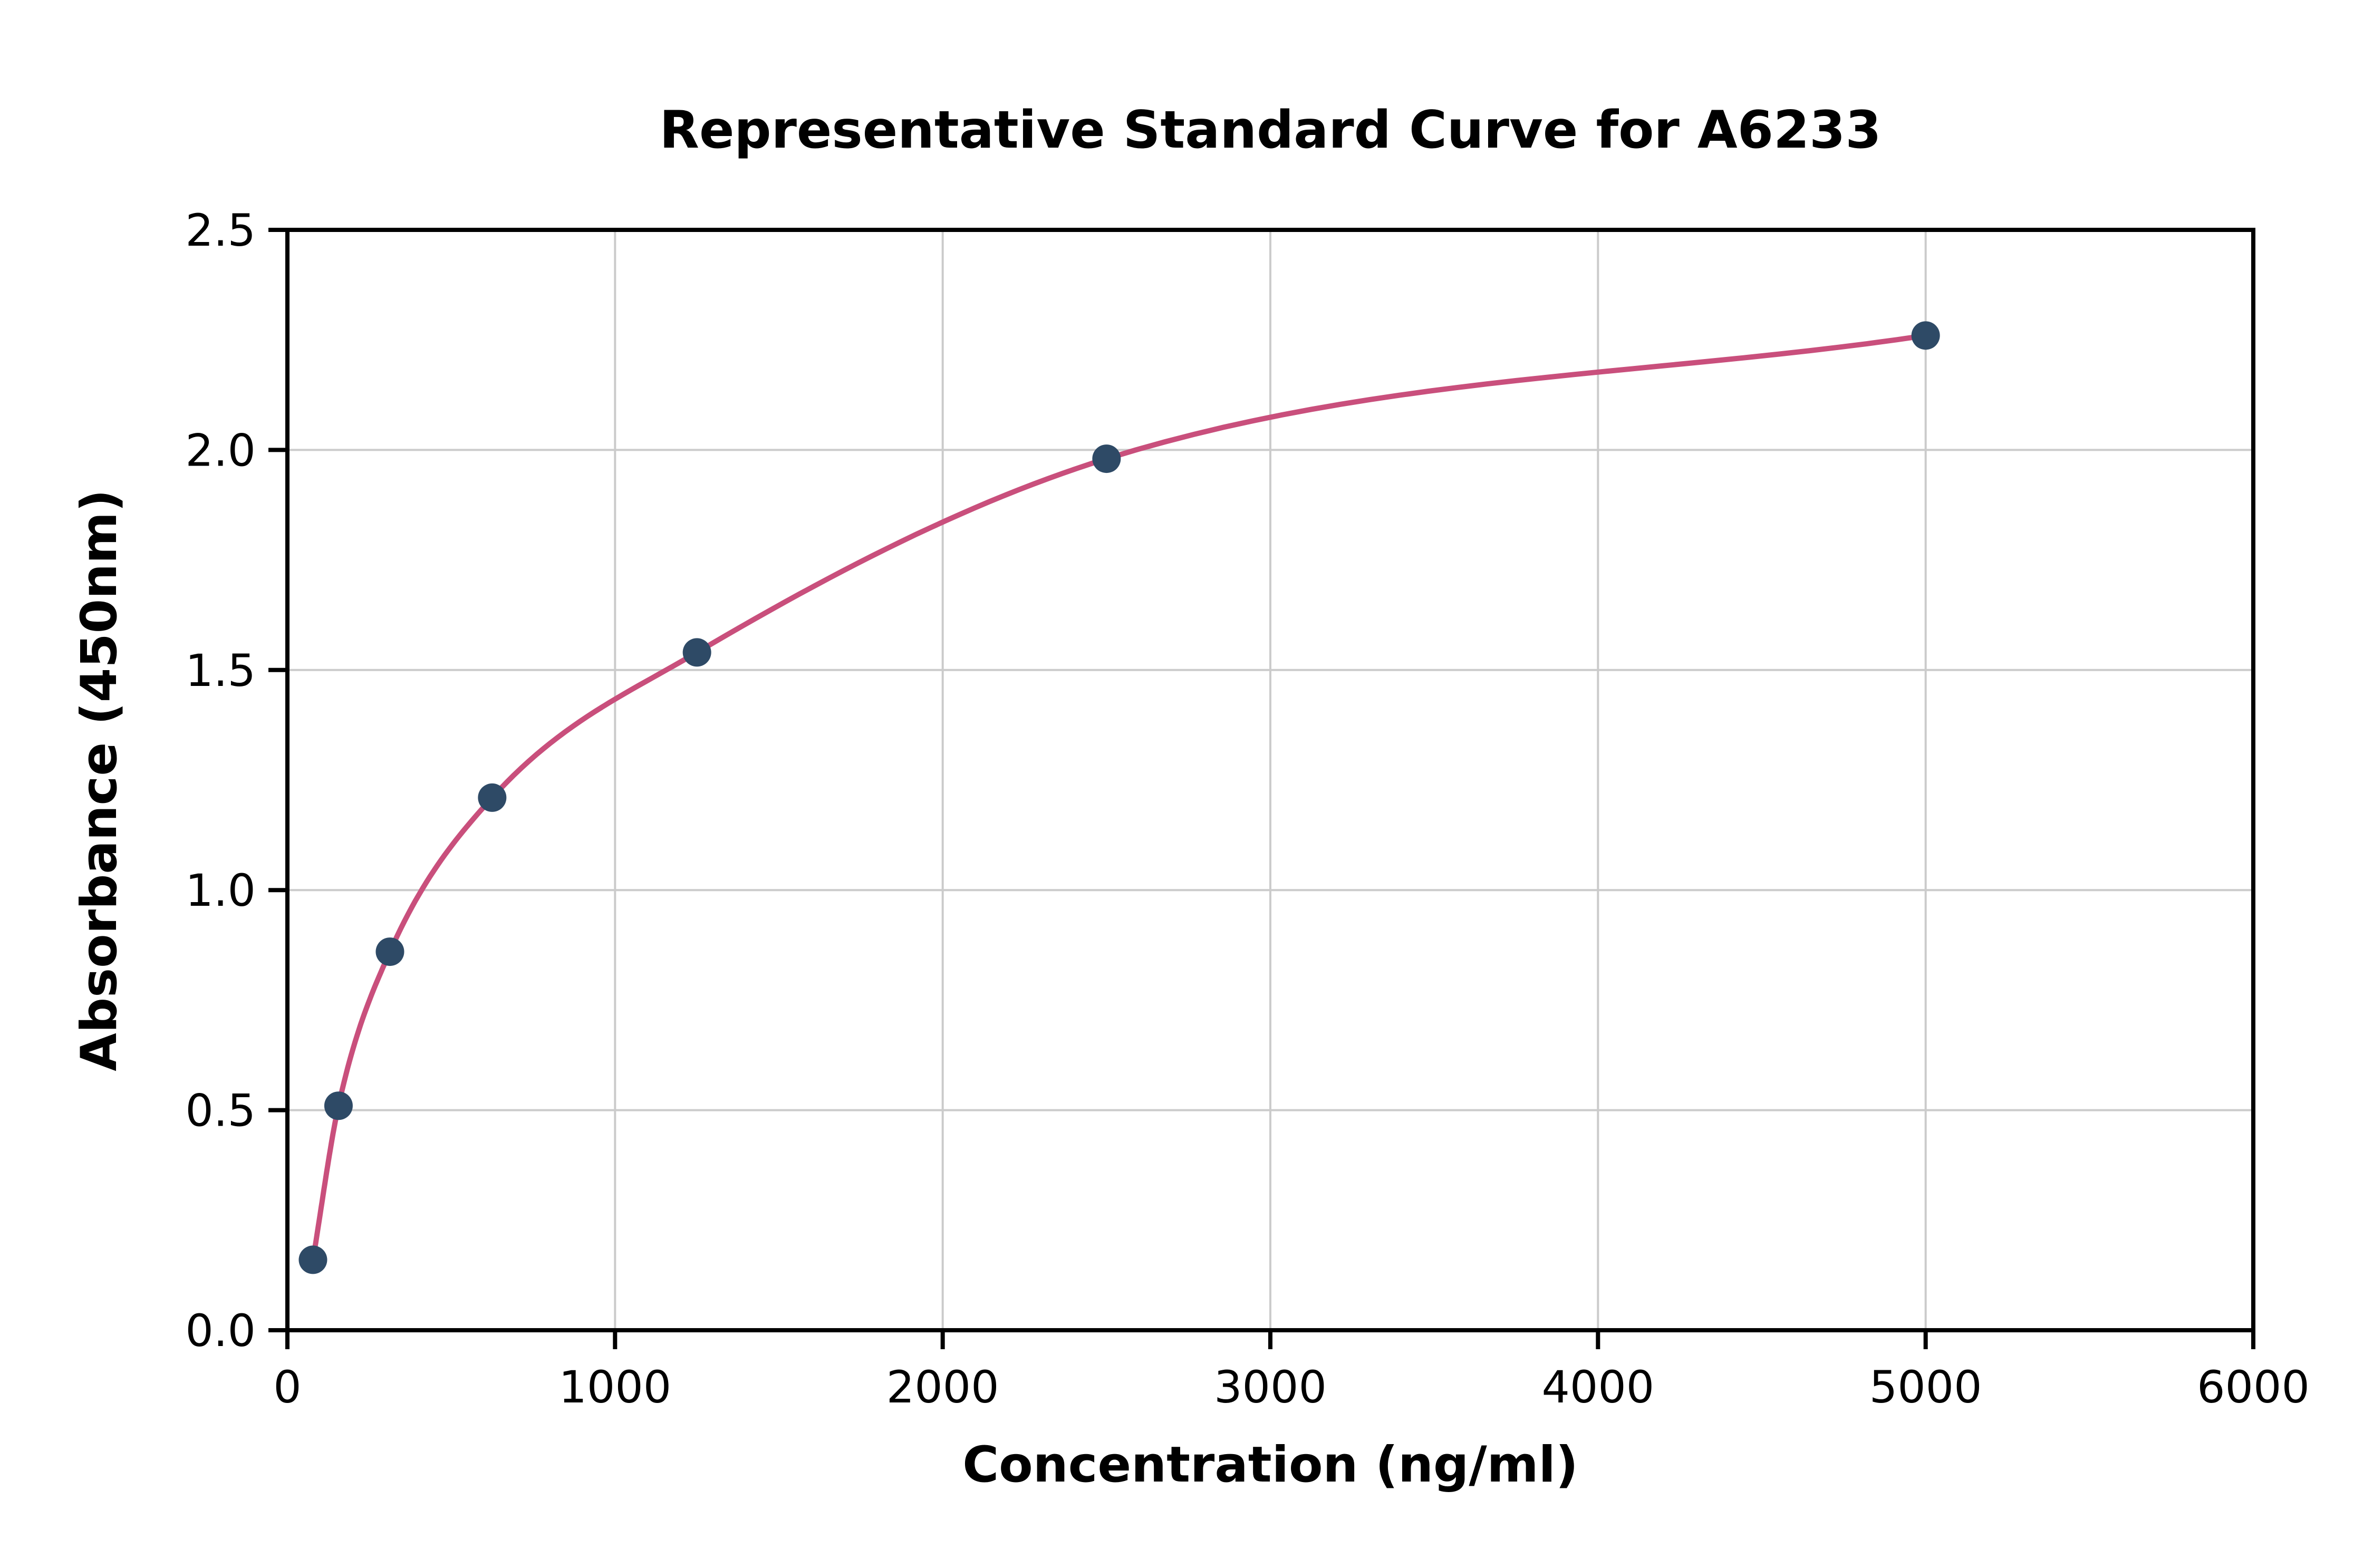 This screenshot has height=1568, width=2373. Describe the element at coordinates (287, 1387) in the screenshot. I see `x-tick-label: 0` at that location.